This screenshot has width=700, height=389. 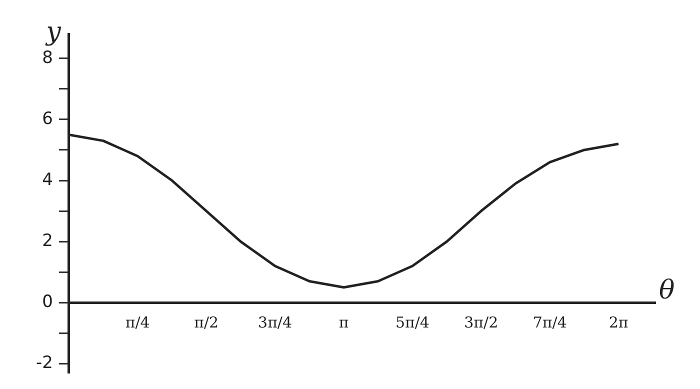 I want to click on x-tick-label: 5π/4, so click(x=412, y=322).